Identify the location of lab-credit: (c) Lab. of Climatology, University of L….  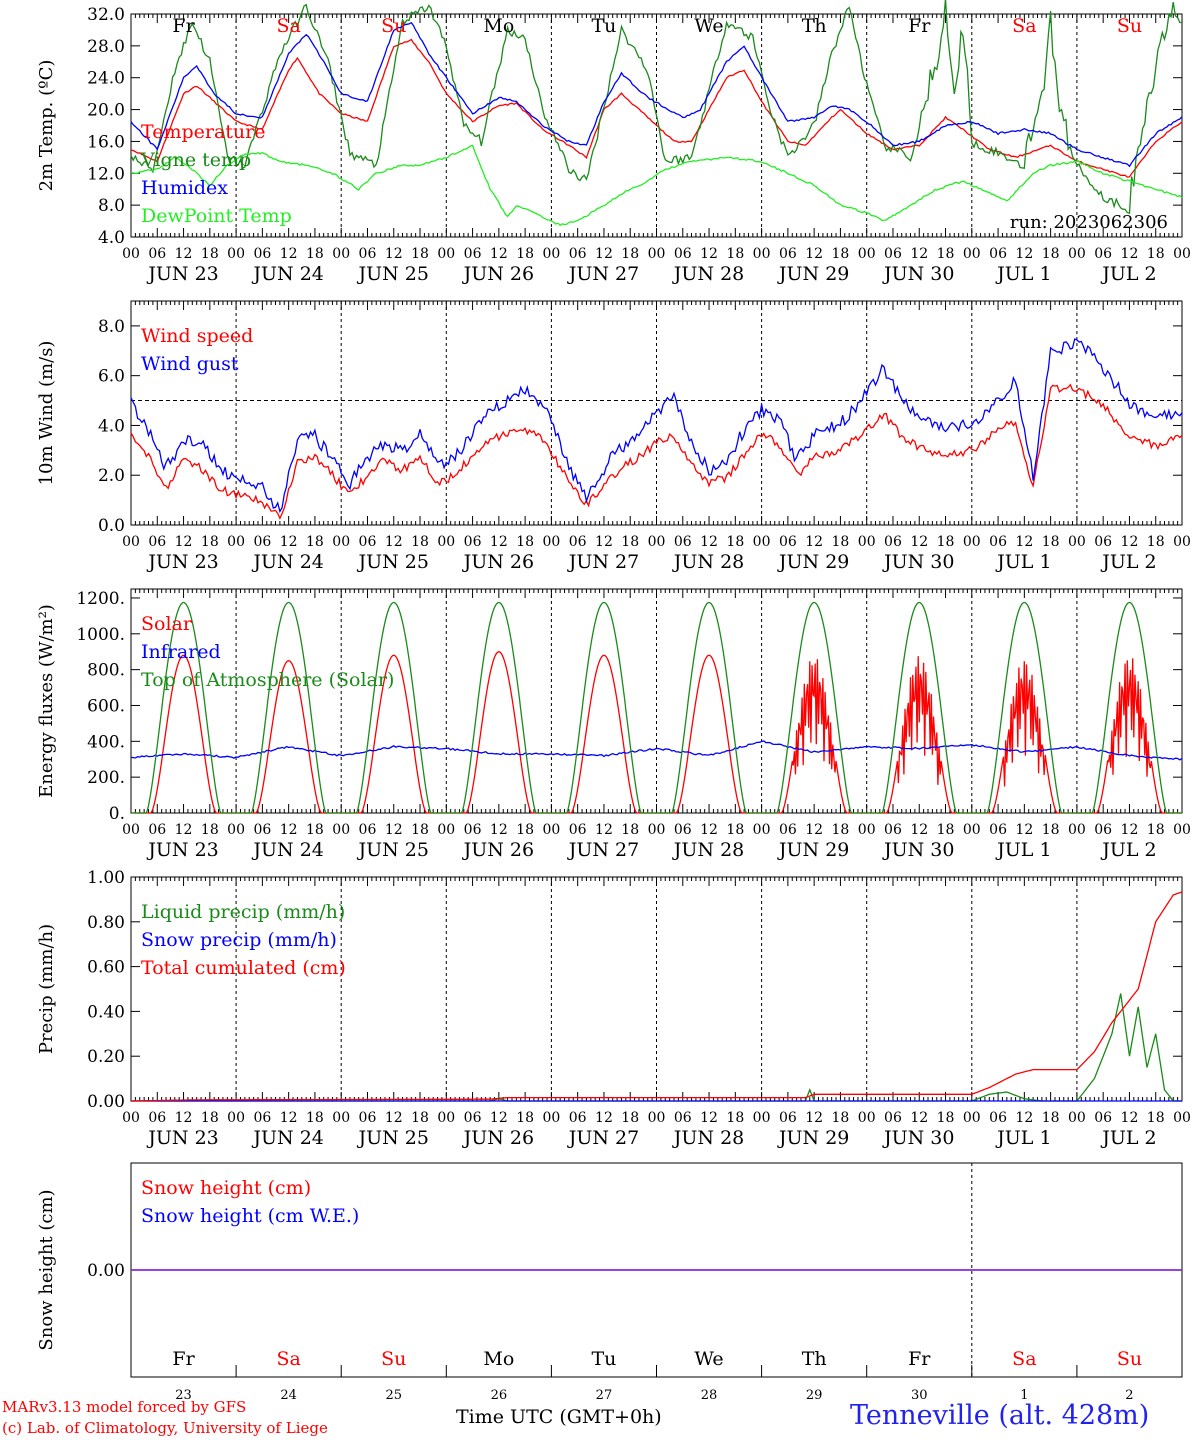
(165, 1428).